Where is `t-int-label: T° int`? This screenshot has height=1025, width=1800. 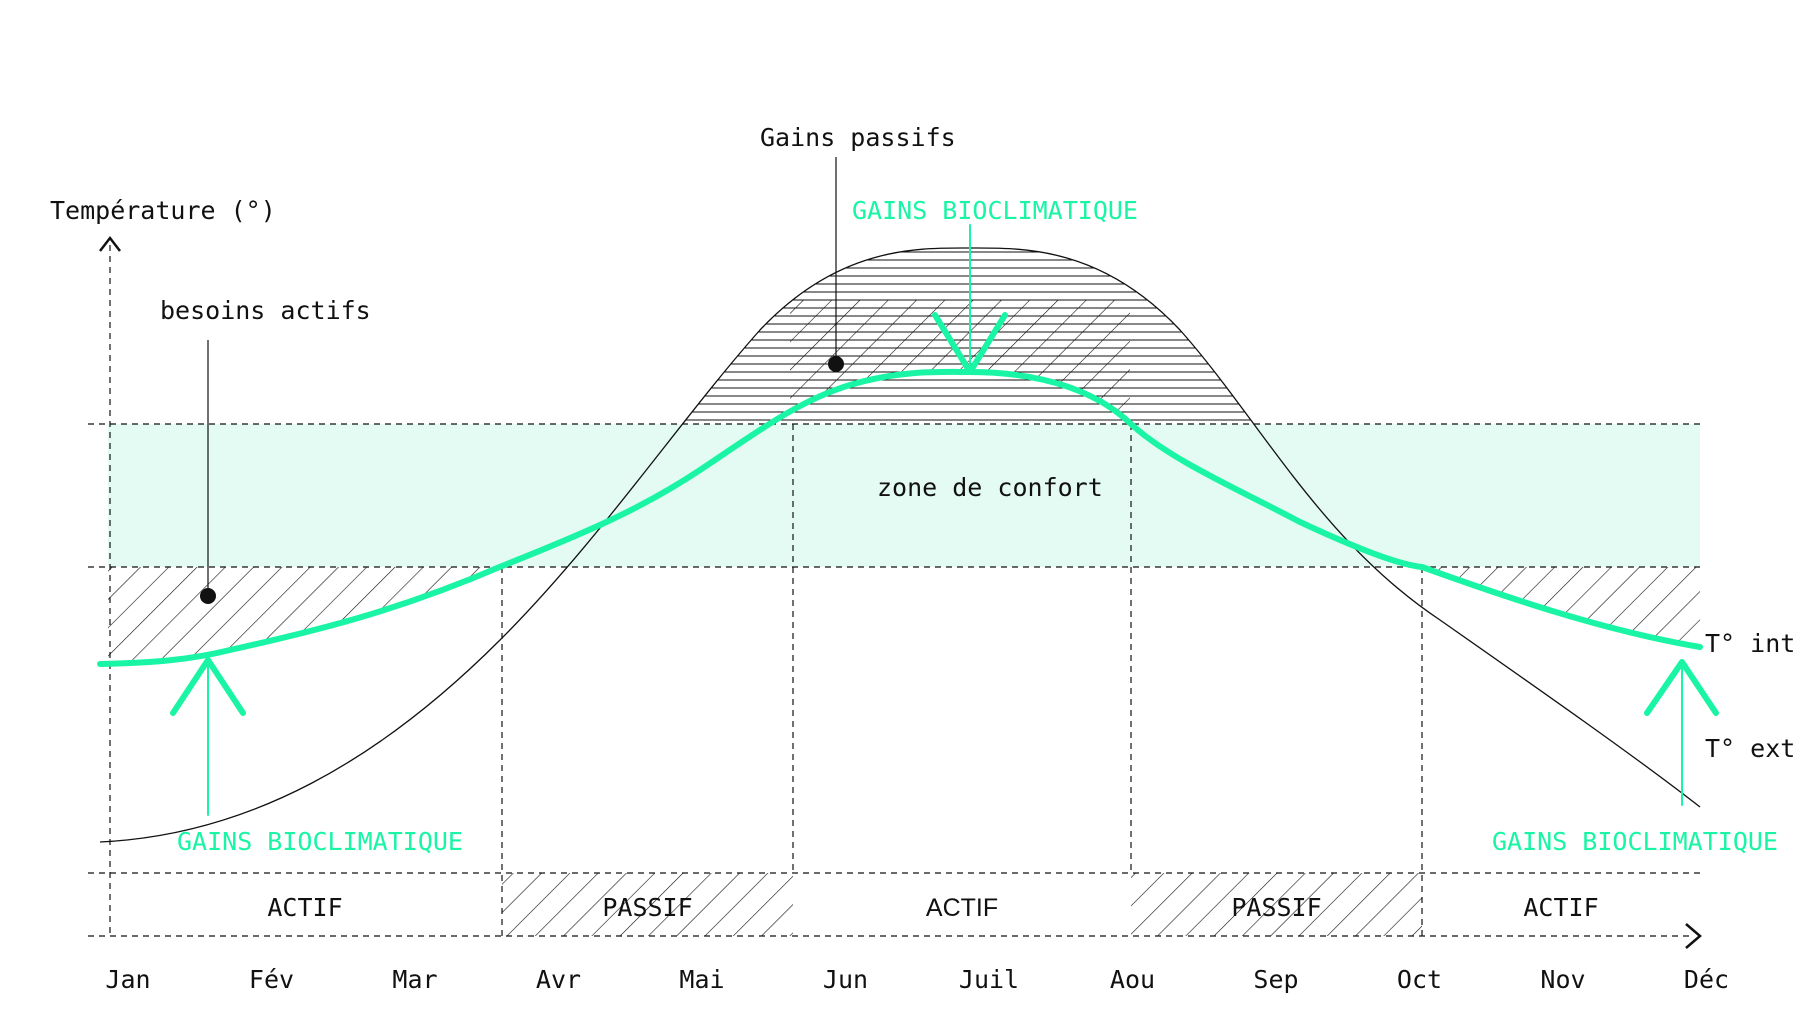
t-int-label: T° int is located at coordinates (1750, 643).